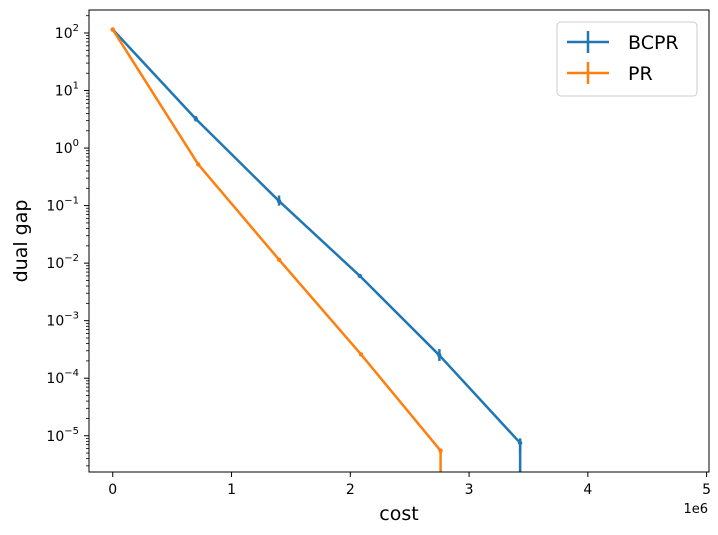 This screenshot has width=718, height=535. What do you see at coordinates (67, 147) in the screenshot?
I see `y-tick-label-2: 10⁰` at bounding box center [67, 147].